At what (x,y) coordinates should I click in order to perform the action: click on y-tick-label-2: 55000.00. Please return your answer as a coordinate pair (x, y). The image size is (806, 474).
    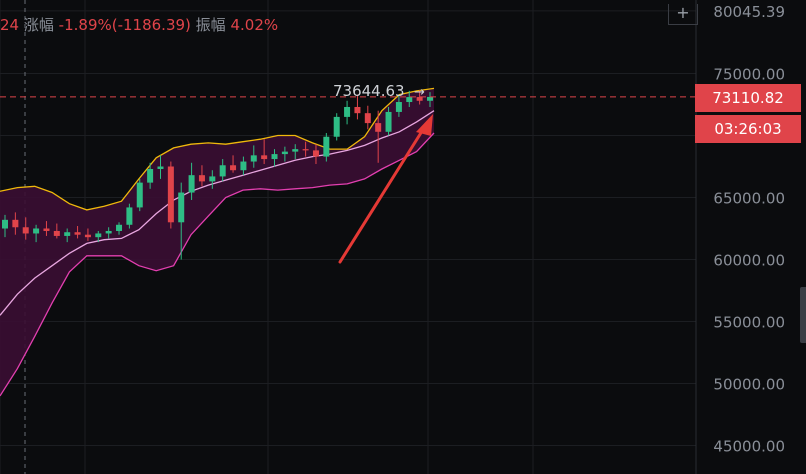
    Looking at the image, I should click on (749, 323).